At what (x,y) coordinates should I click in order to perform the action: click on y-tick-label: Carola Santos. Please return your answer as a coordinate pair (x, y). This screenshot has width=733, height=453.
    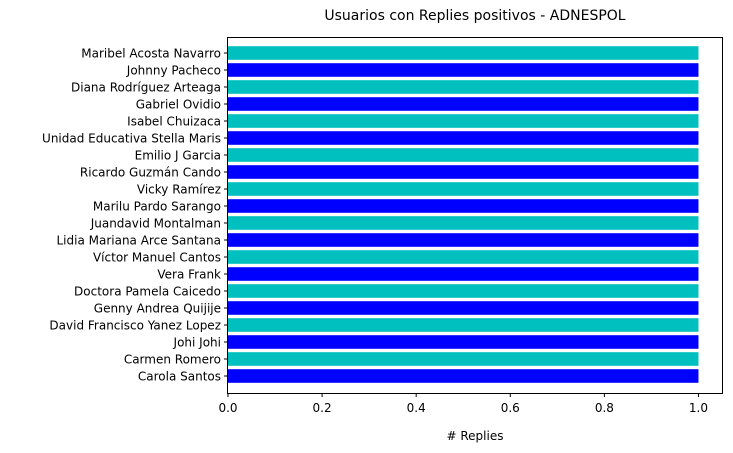
    Looking at the image, I should click on (179, 376).